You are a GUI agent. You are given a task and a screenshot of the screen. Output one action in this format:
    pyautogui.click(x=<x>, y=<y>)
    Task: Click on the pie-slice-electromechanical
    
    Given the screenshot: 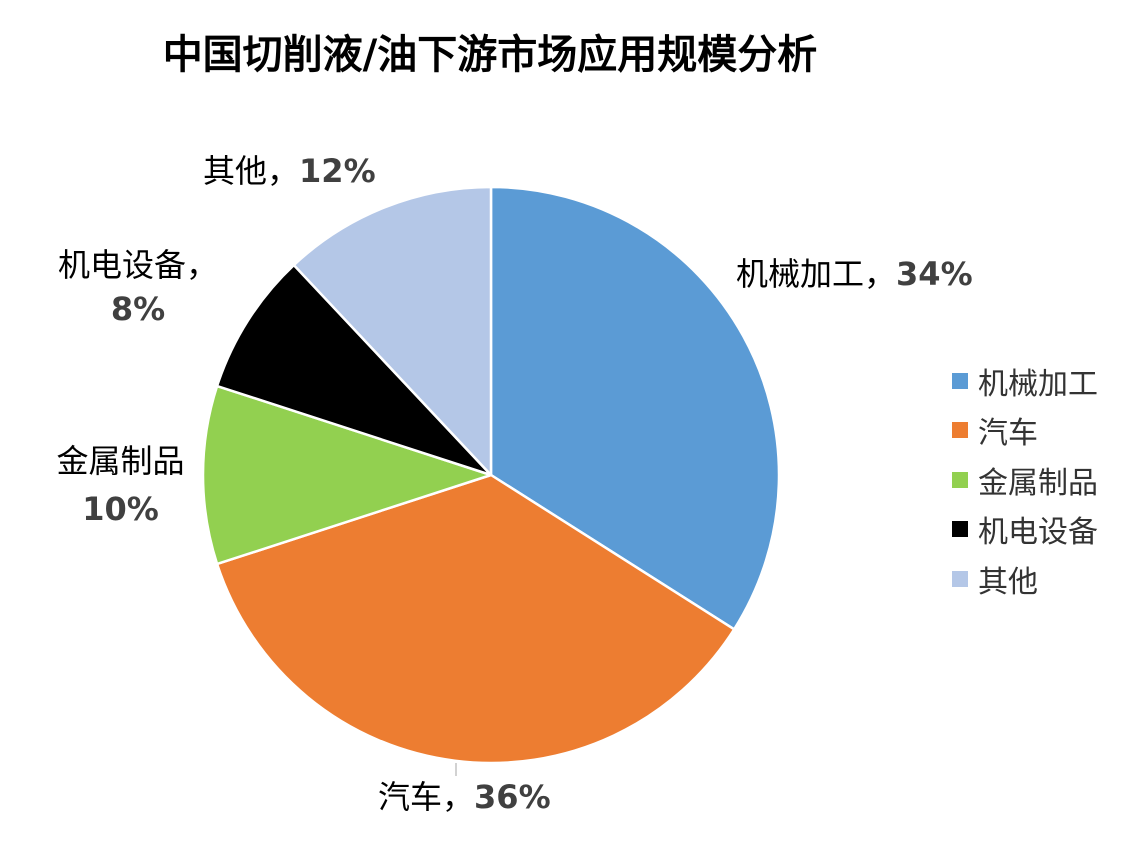 What is the action you would take?
    pyautogui.click(x=354, y=370)
    